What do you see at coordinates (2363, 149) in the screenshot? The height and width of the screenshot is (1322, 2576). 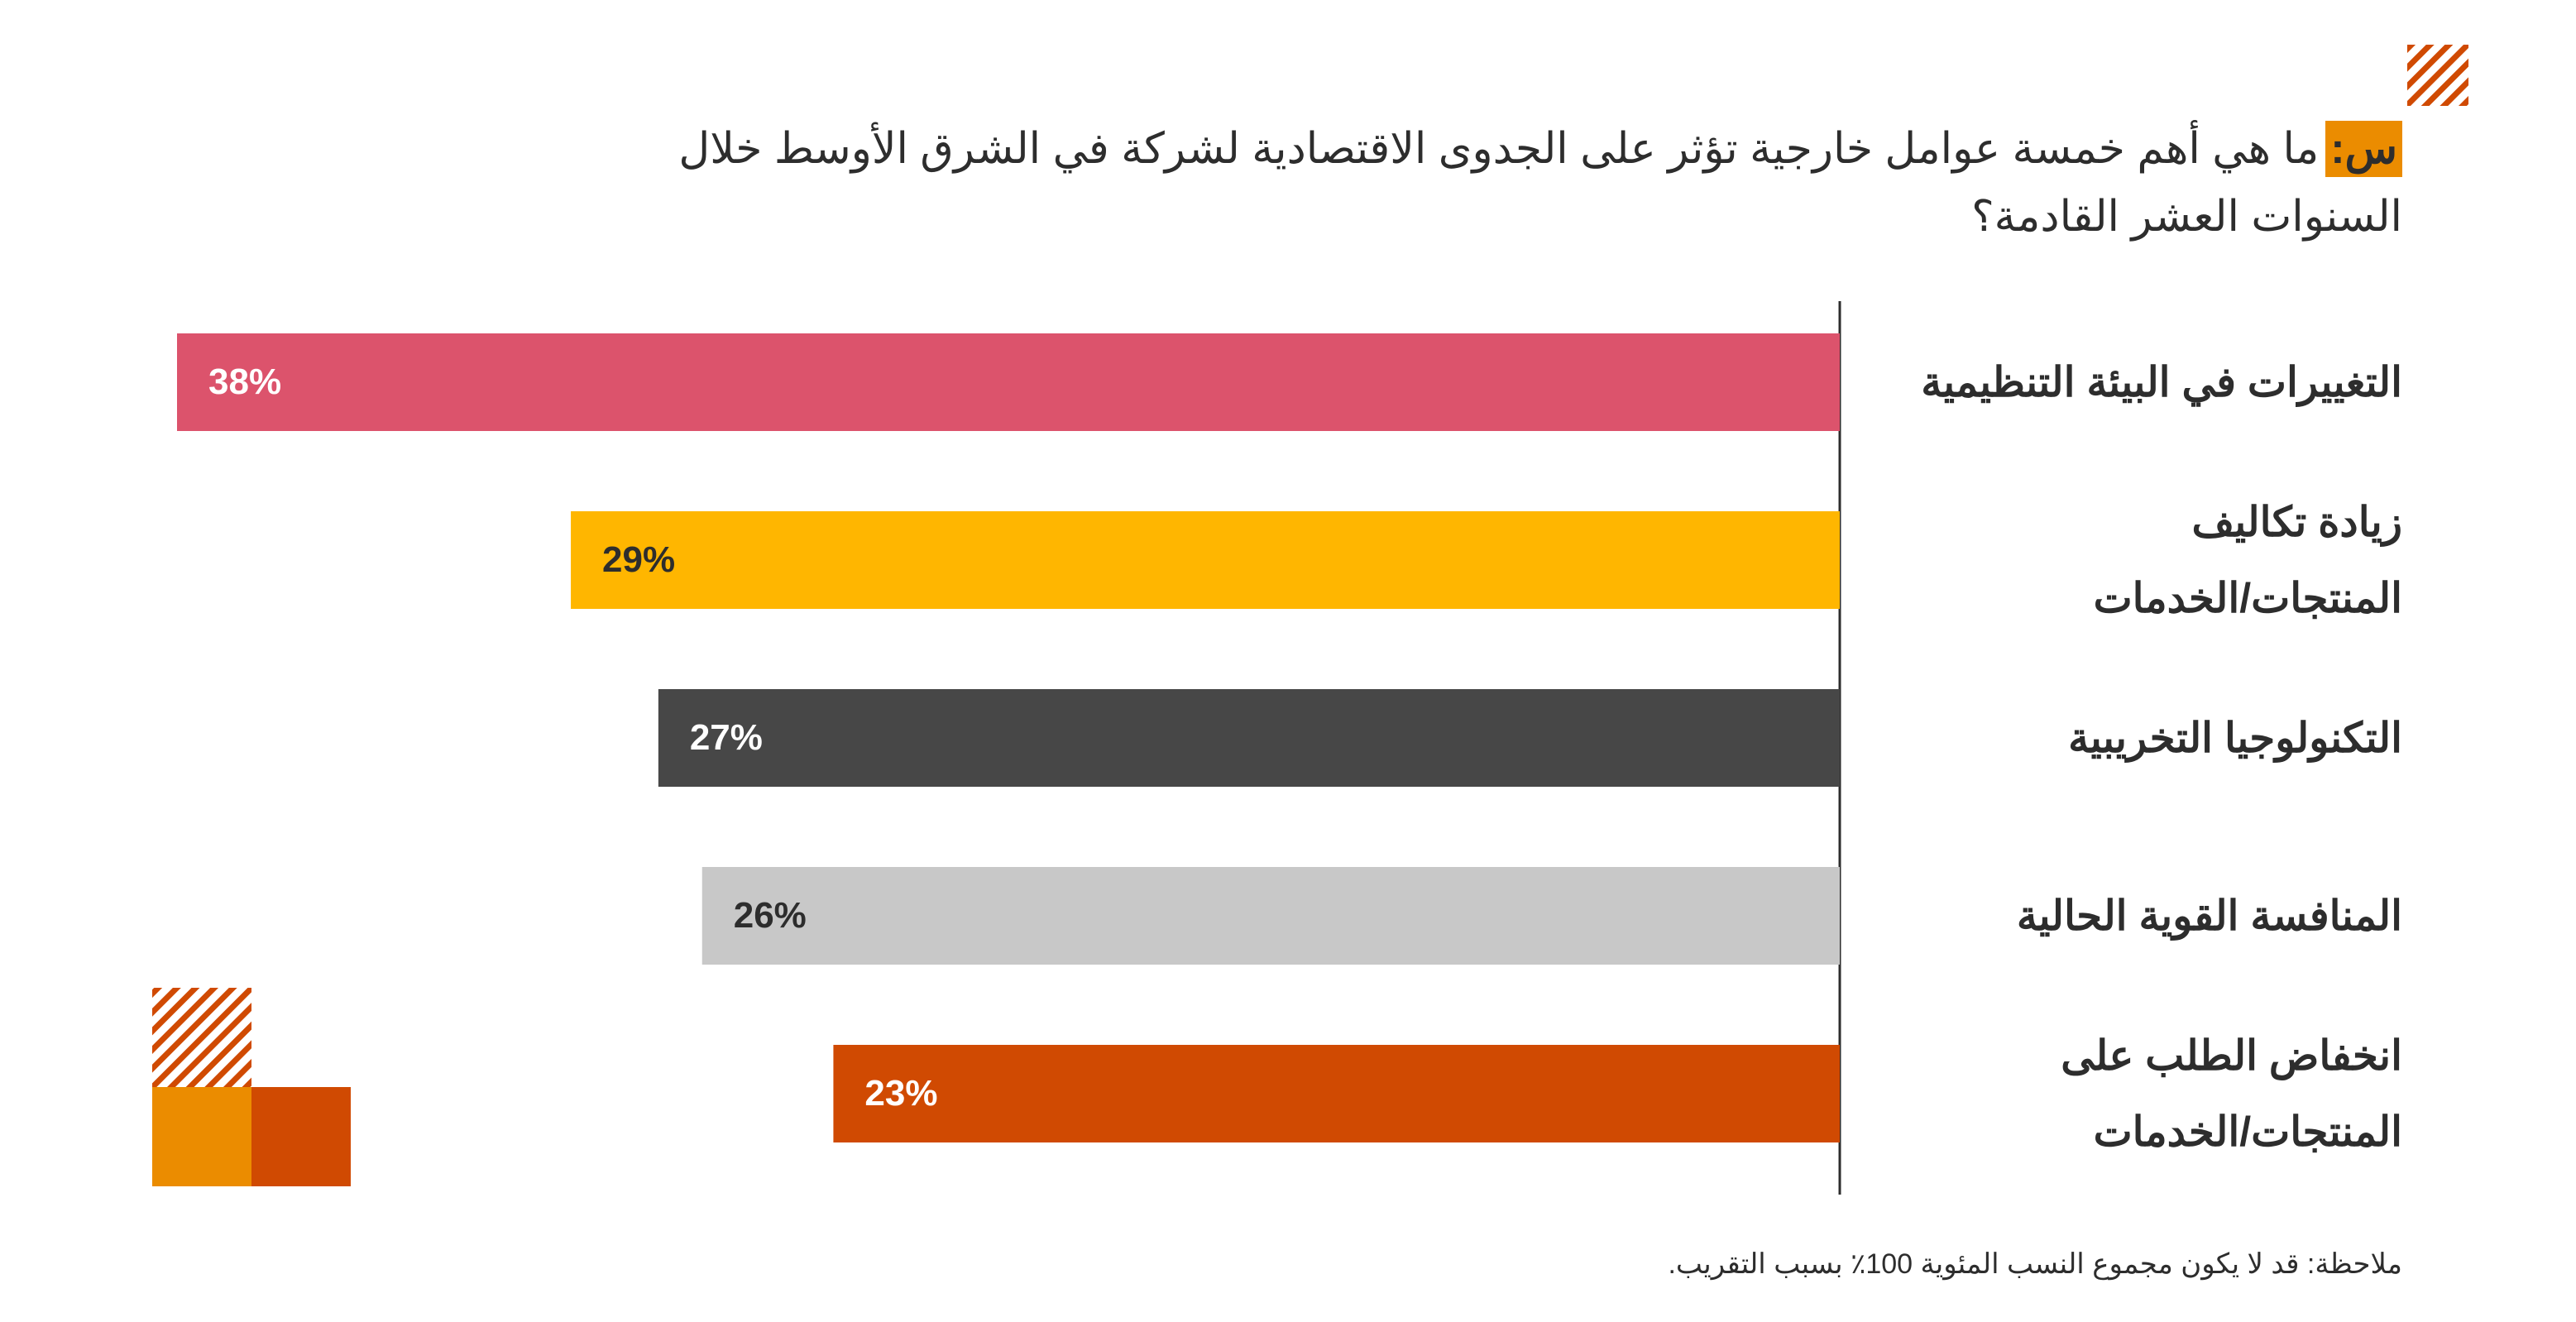 I see `question-label: س:` at bounding box center [2363, 149].